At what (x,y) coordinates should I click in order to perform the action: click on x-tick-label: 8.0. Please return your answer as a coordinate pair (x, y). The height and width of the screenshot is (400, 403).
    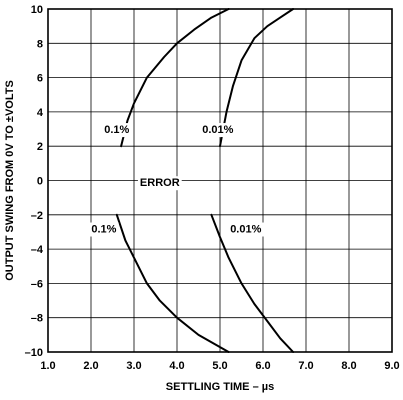
    Looking at the image, I should click on (348, 366).